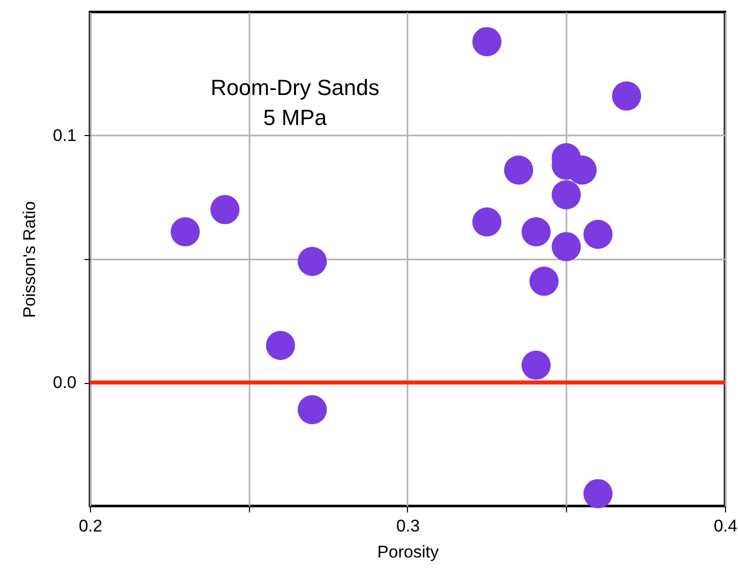 The width and height of the screenshot is (738, 574). What do you see at coordinates (408, 552) in the screenshot?
I see `x-axis-title: Porosity` at bounding box center [408, 552].